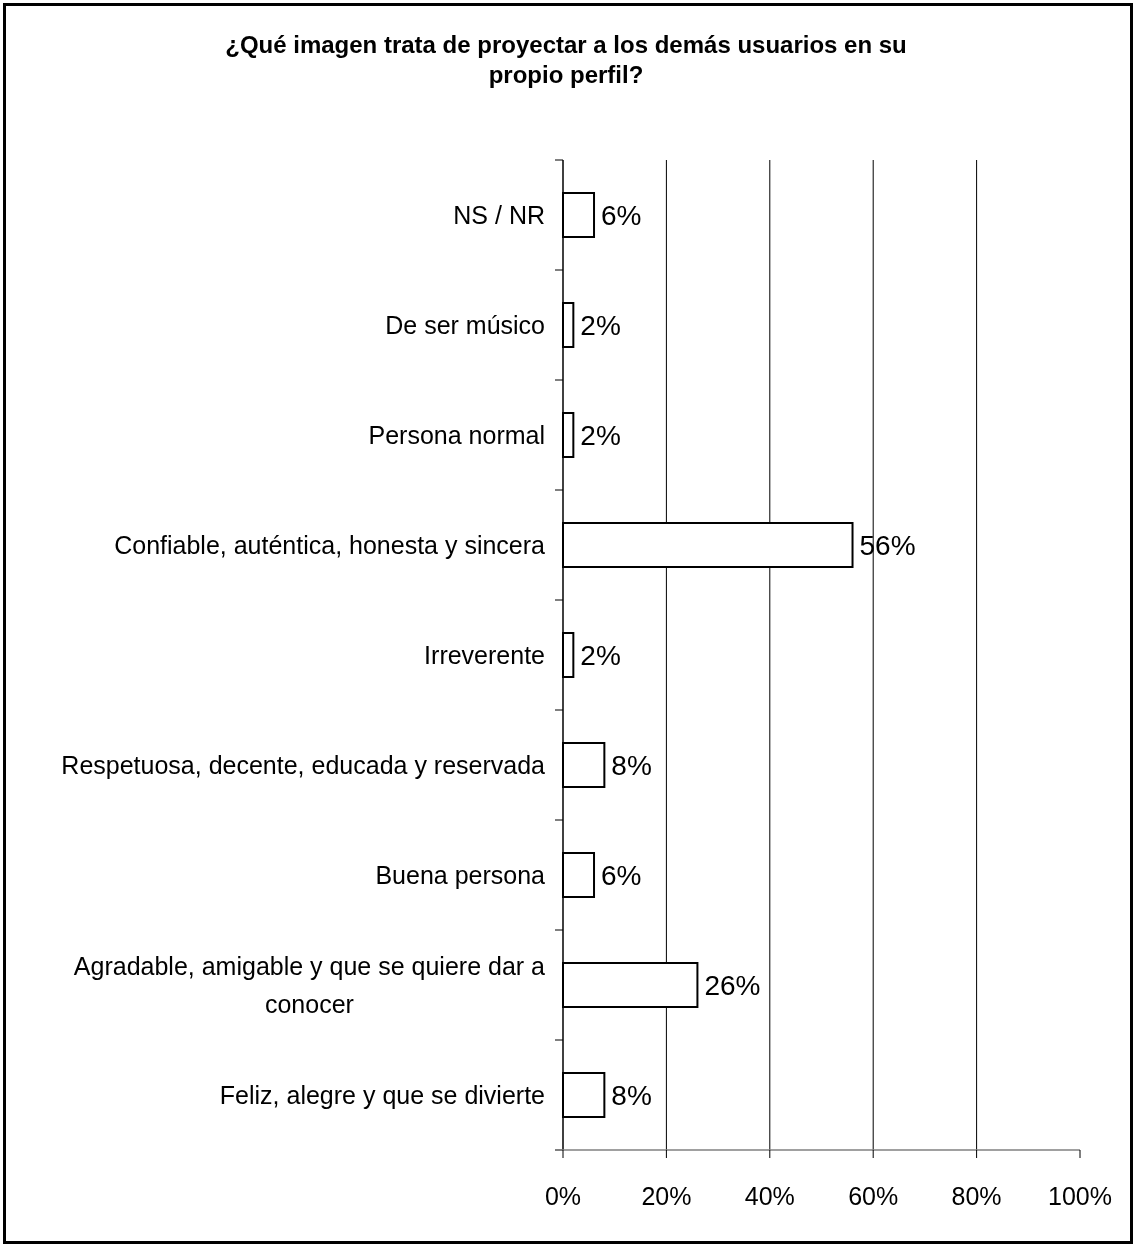  What do you see at coordinates (303, 764) in the screenshot?
I see `y-tick-label: Respetuosa, decente, educada y reservada` at bounding box center [303, 764].